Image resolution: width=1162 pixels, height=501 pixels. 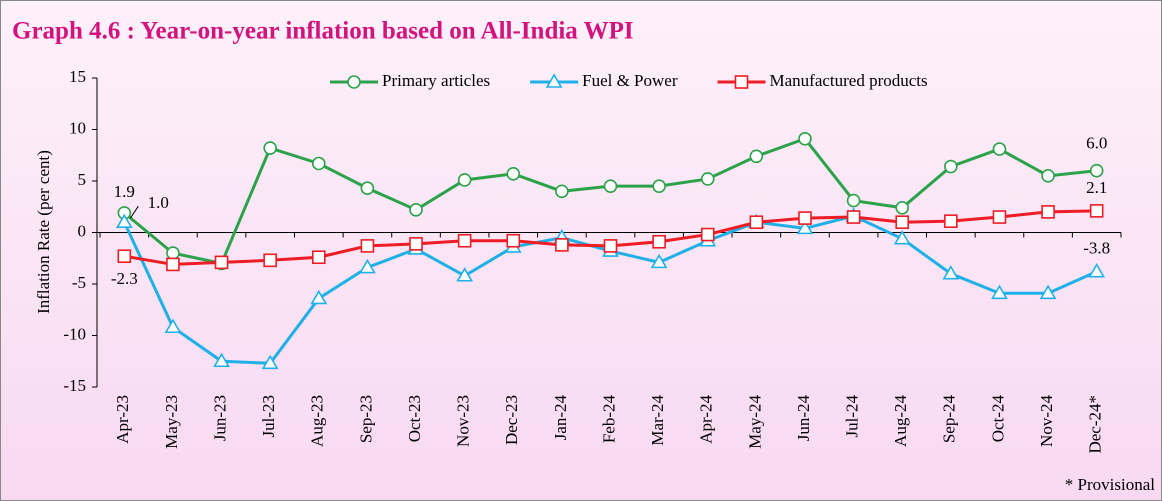 I want to click on data-label: 1.9, so click(x=124, y=191).